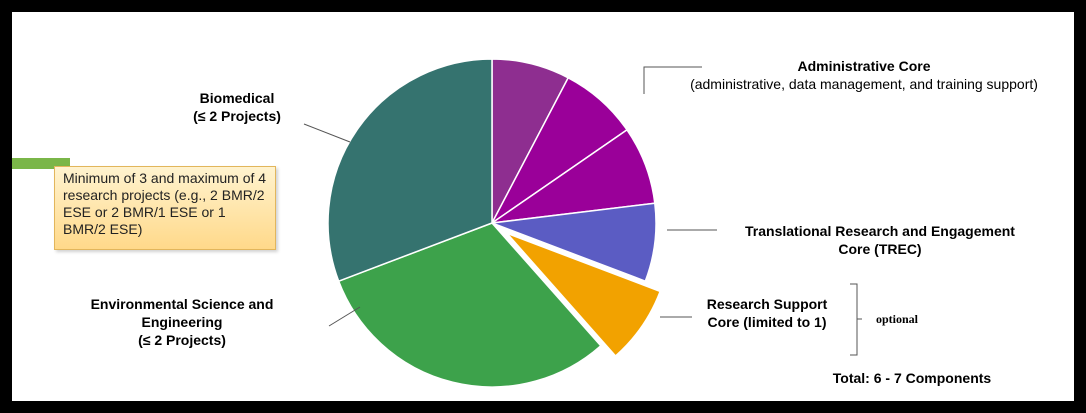  Describe the element at coordinates (672, 80) in the screenshot. I see `leader-admin` at that location.